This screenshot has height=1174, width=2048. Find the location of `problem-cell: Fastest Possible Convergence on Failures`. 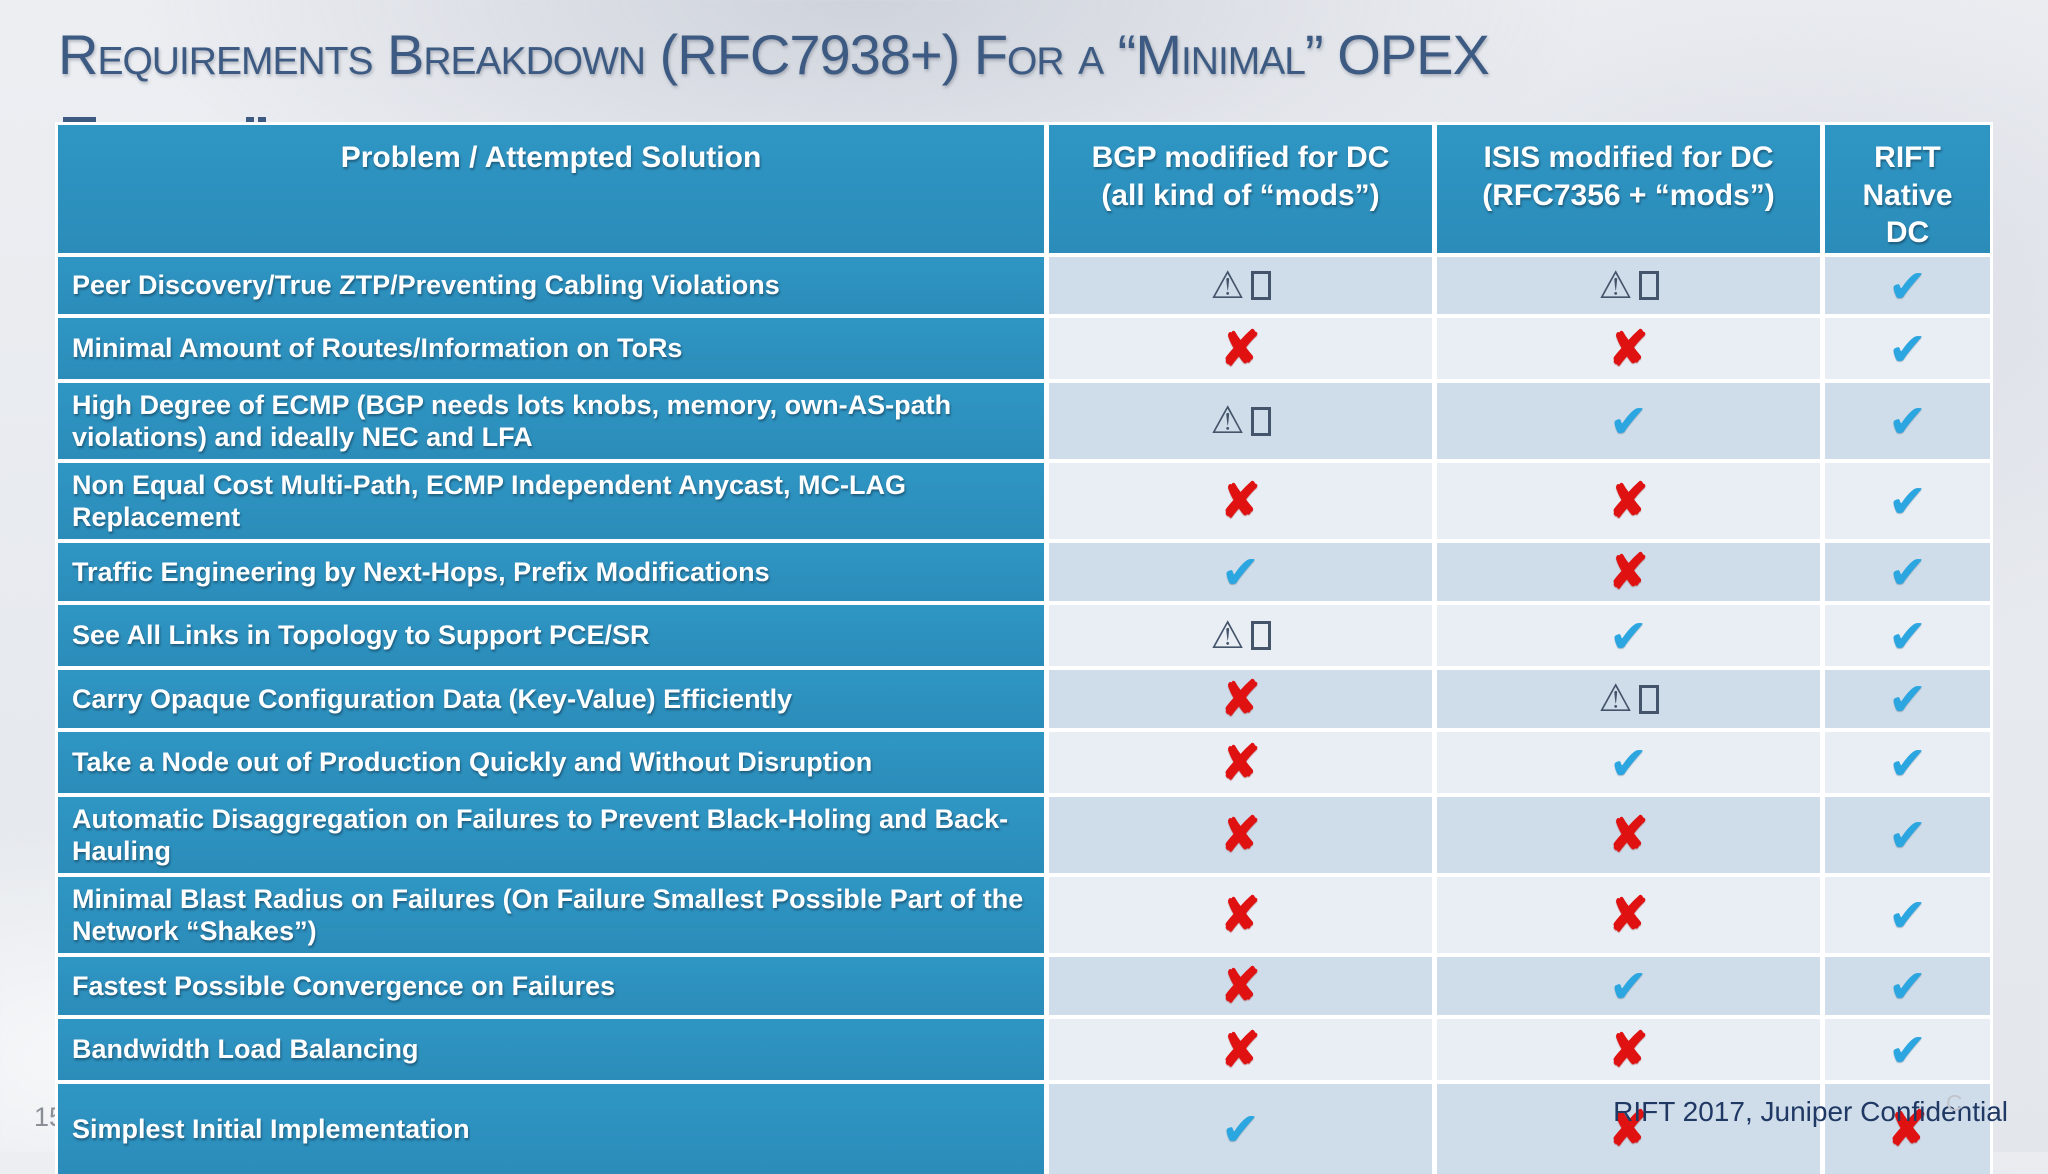

problem-cell: Fastest Possible Convergence on Failures is located at coordinates (551, 986).